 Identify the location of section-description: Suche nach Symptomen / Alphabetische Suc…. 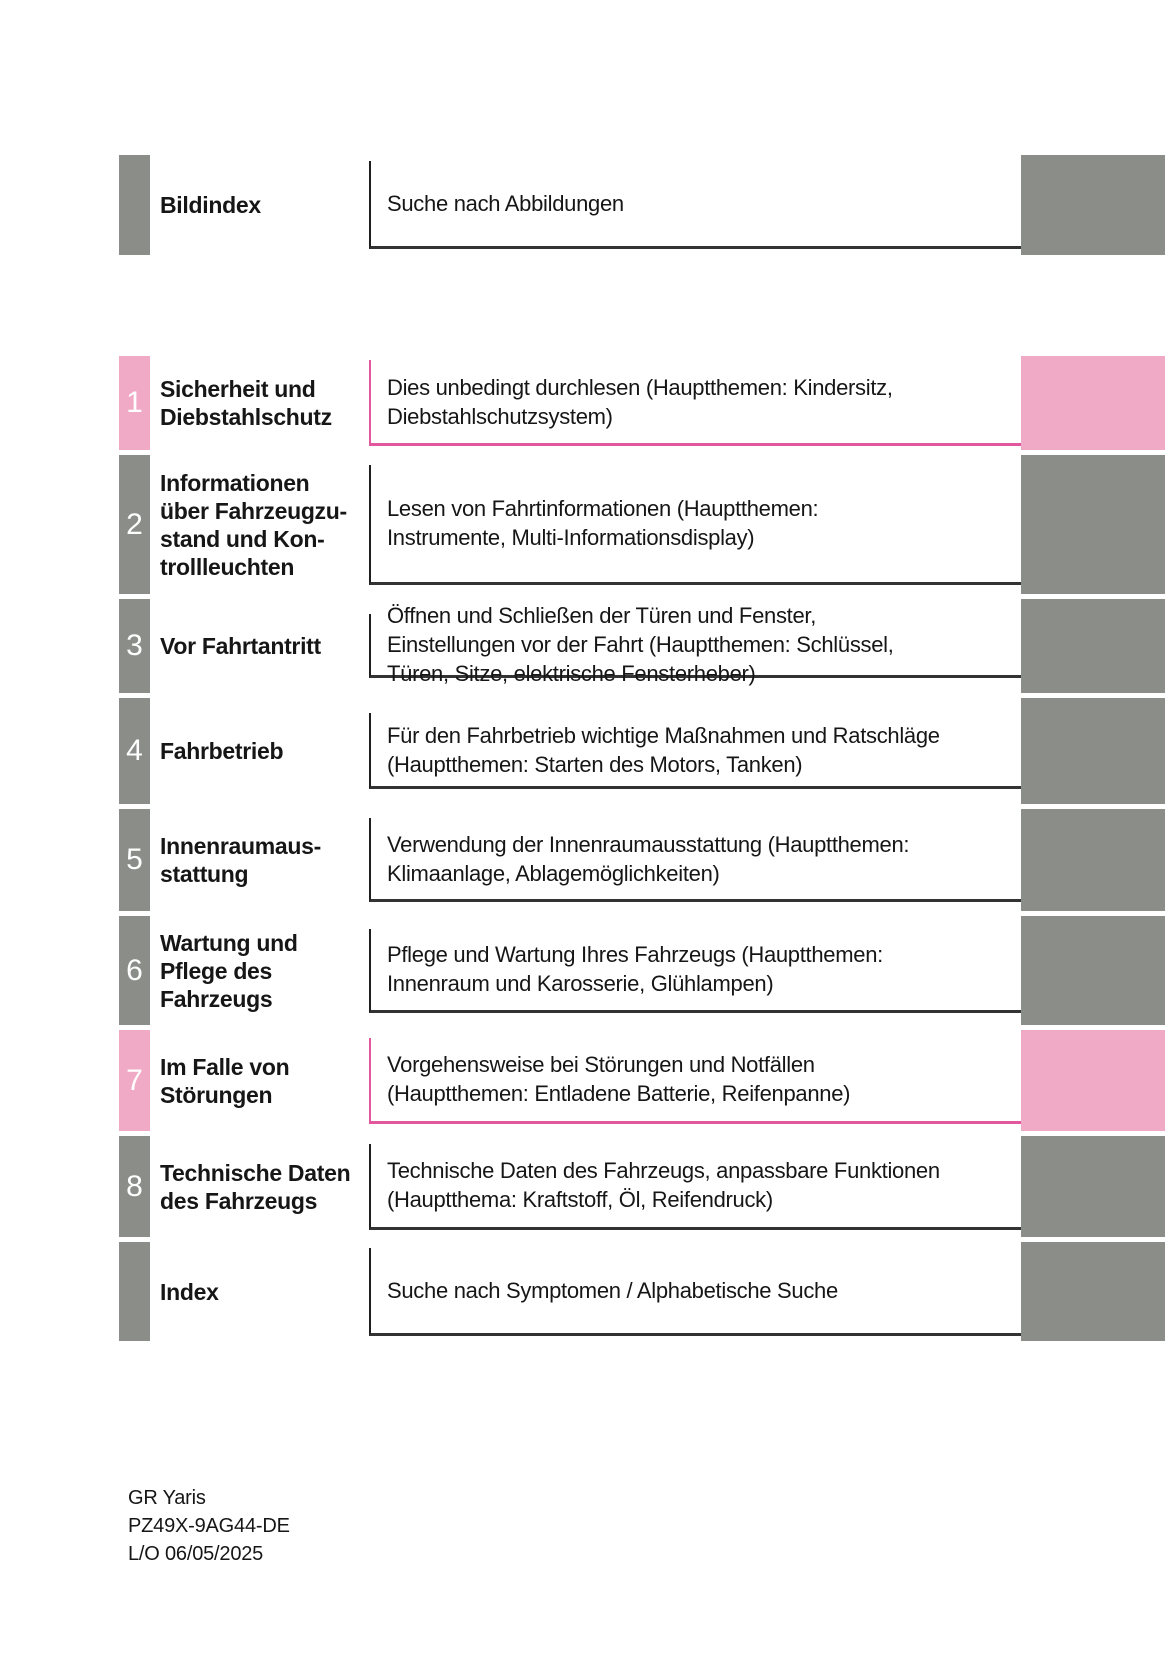
(612, 1290).